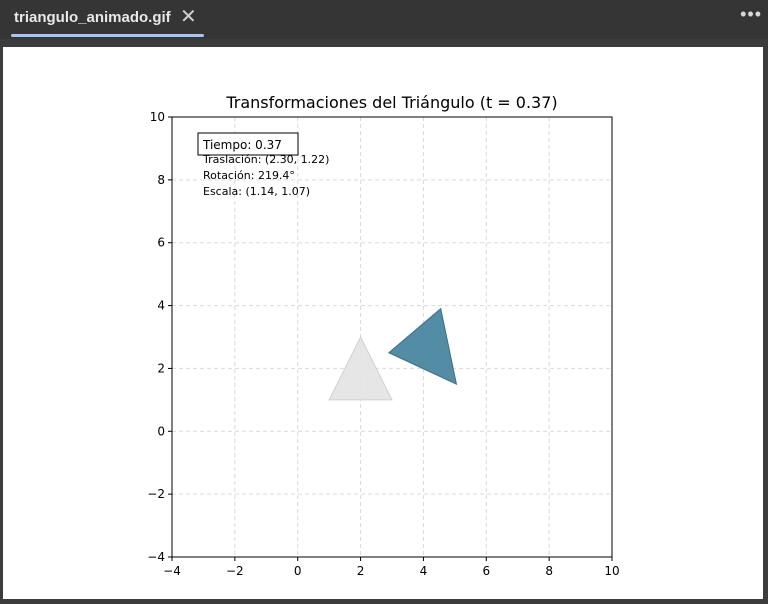 This screenshot has width=768, height=604. I want to click on tab-divider, so click(384, 43).